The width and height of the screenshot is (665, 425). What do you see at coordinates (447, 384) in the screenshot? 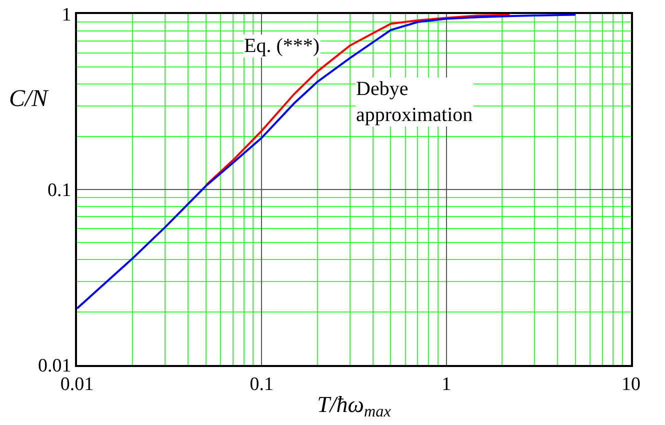
I see `x-tick-label: 1` at bounding box center [447, 384].